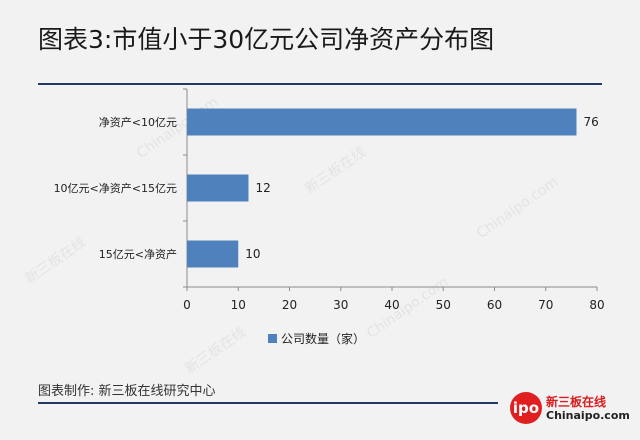  Describe the element at coordinates (591, 122) in the screenshot. I see `data-label: 76` at that location.